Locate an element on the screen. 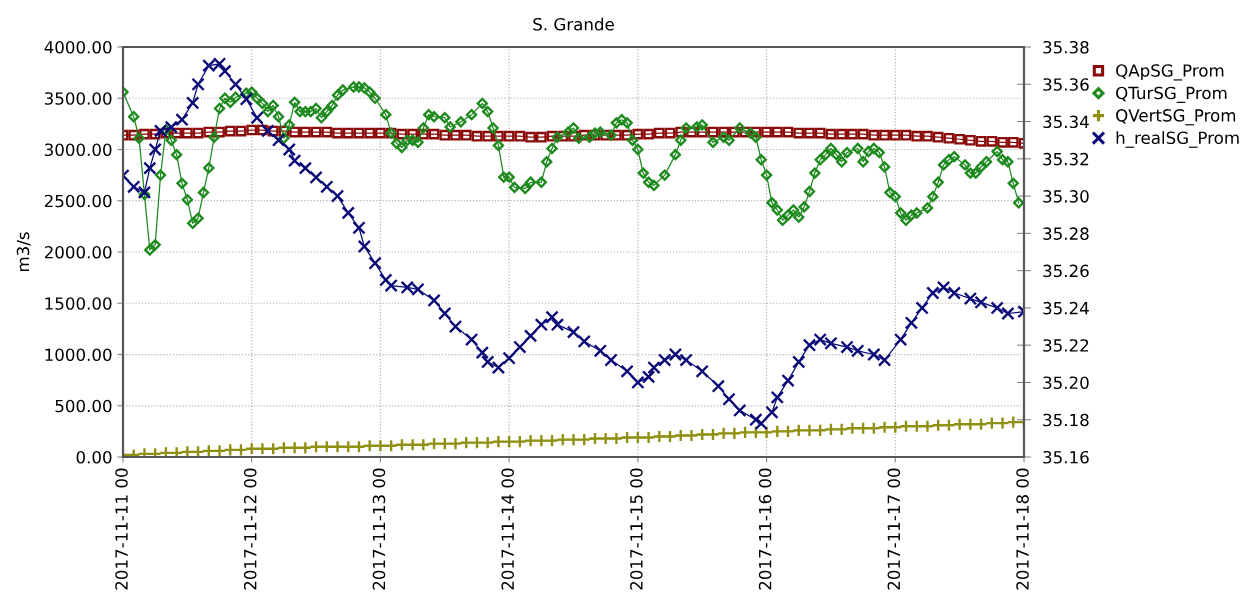 Image resolution: width=1260 pixels, height=601 pixels. x-tick-label: 2017-11-12 00 is located at coordinates (250, 529).